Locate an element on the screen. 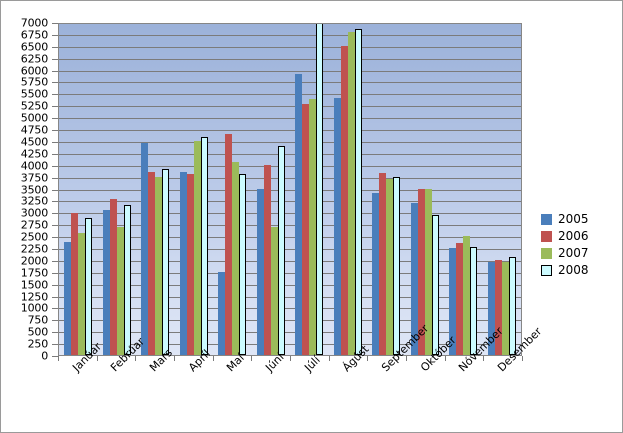 This screenshot has height=433, width=623. bar-febrúar-2006 is located at coordinates (113, 277).